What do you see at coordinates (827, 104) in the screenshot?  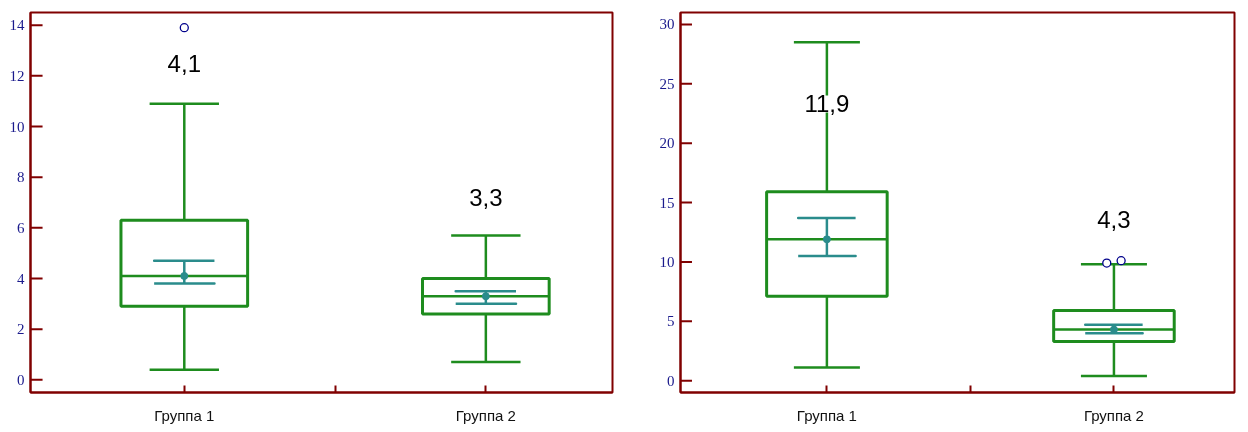 I see `annotation: 11,9` at bounding box center [827, 104].